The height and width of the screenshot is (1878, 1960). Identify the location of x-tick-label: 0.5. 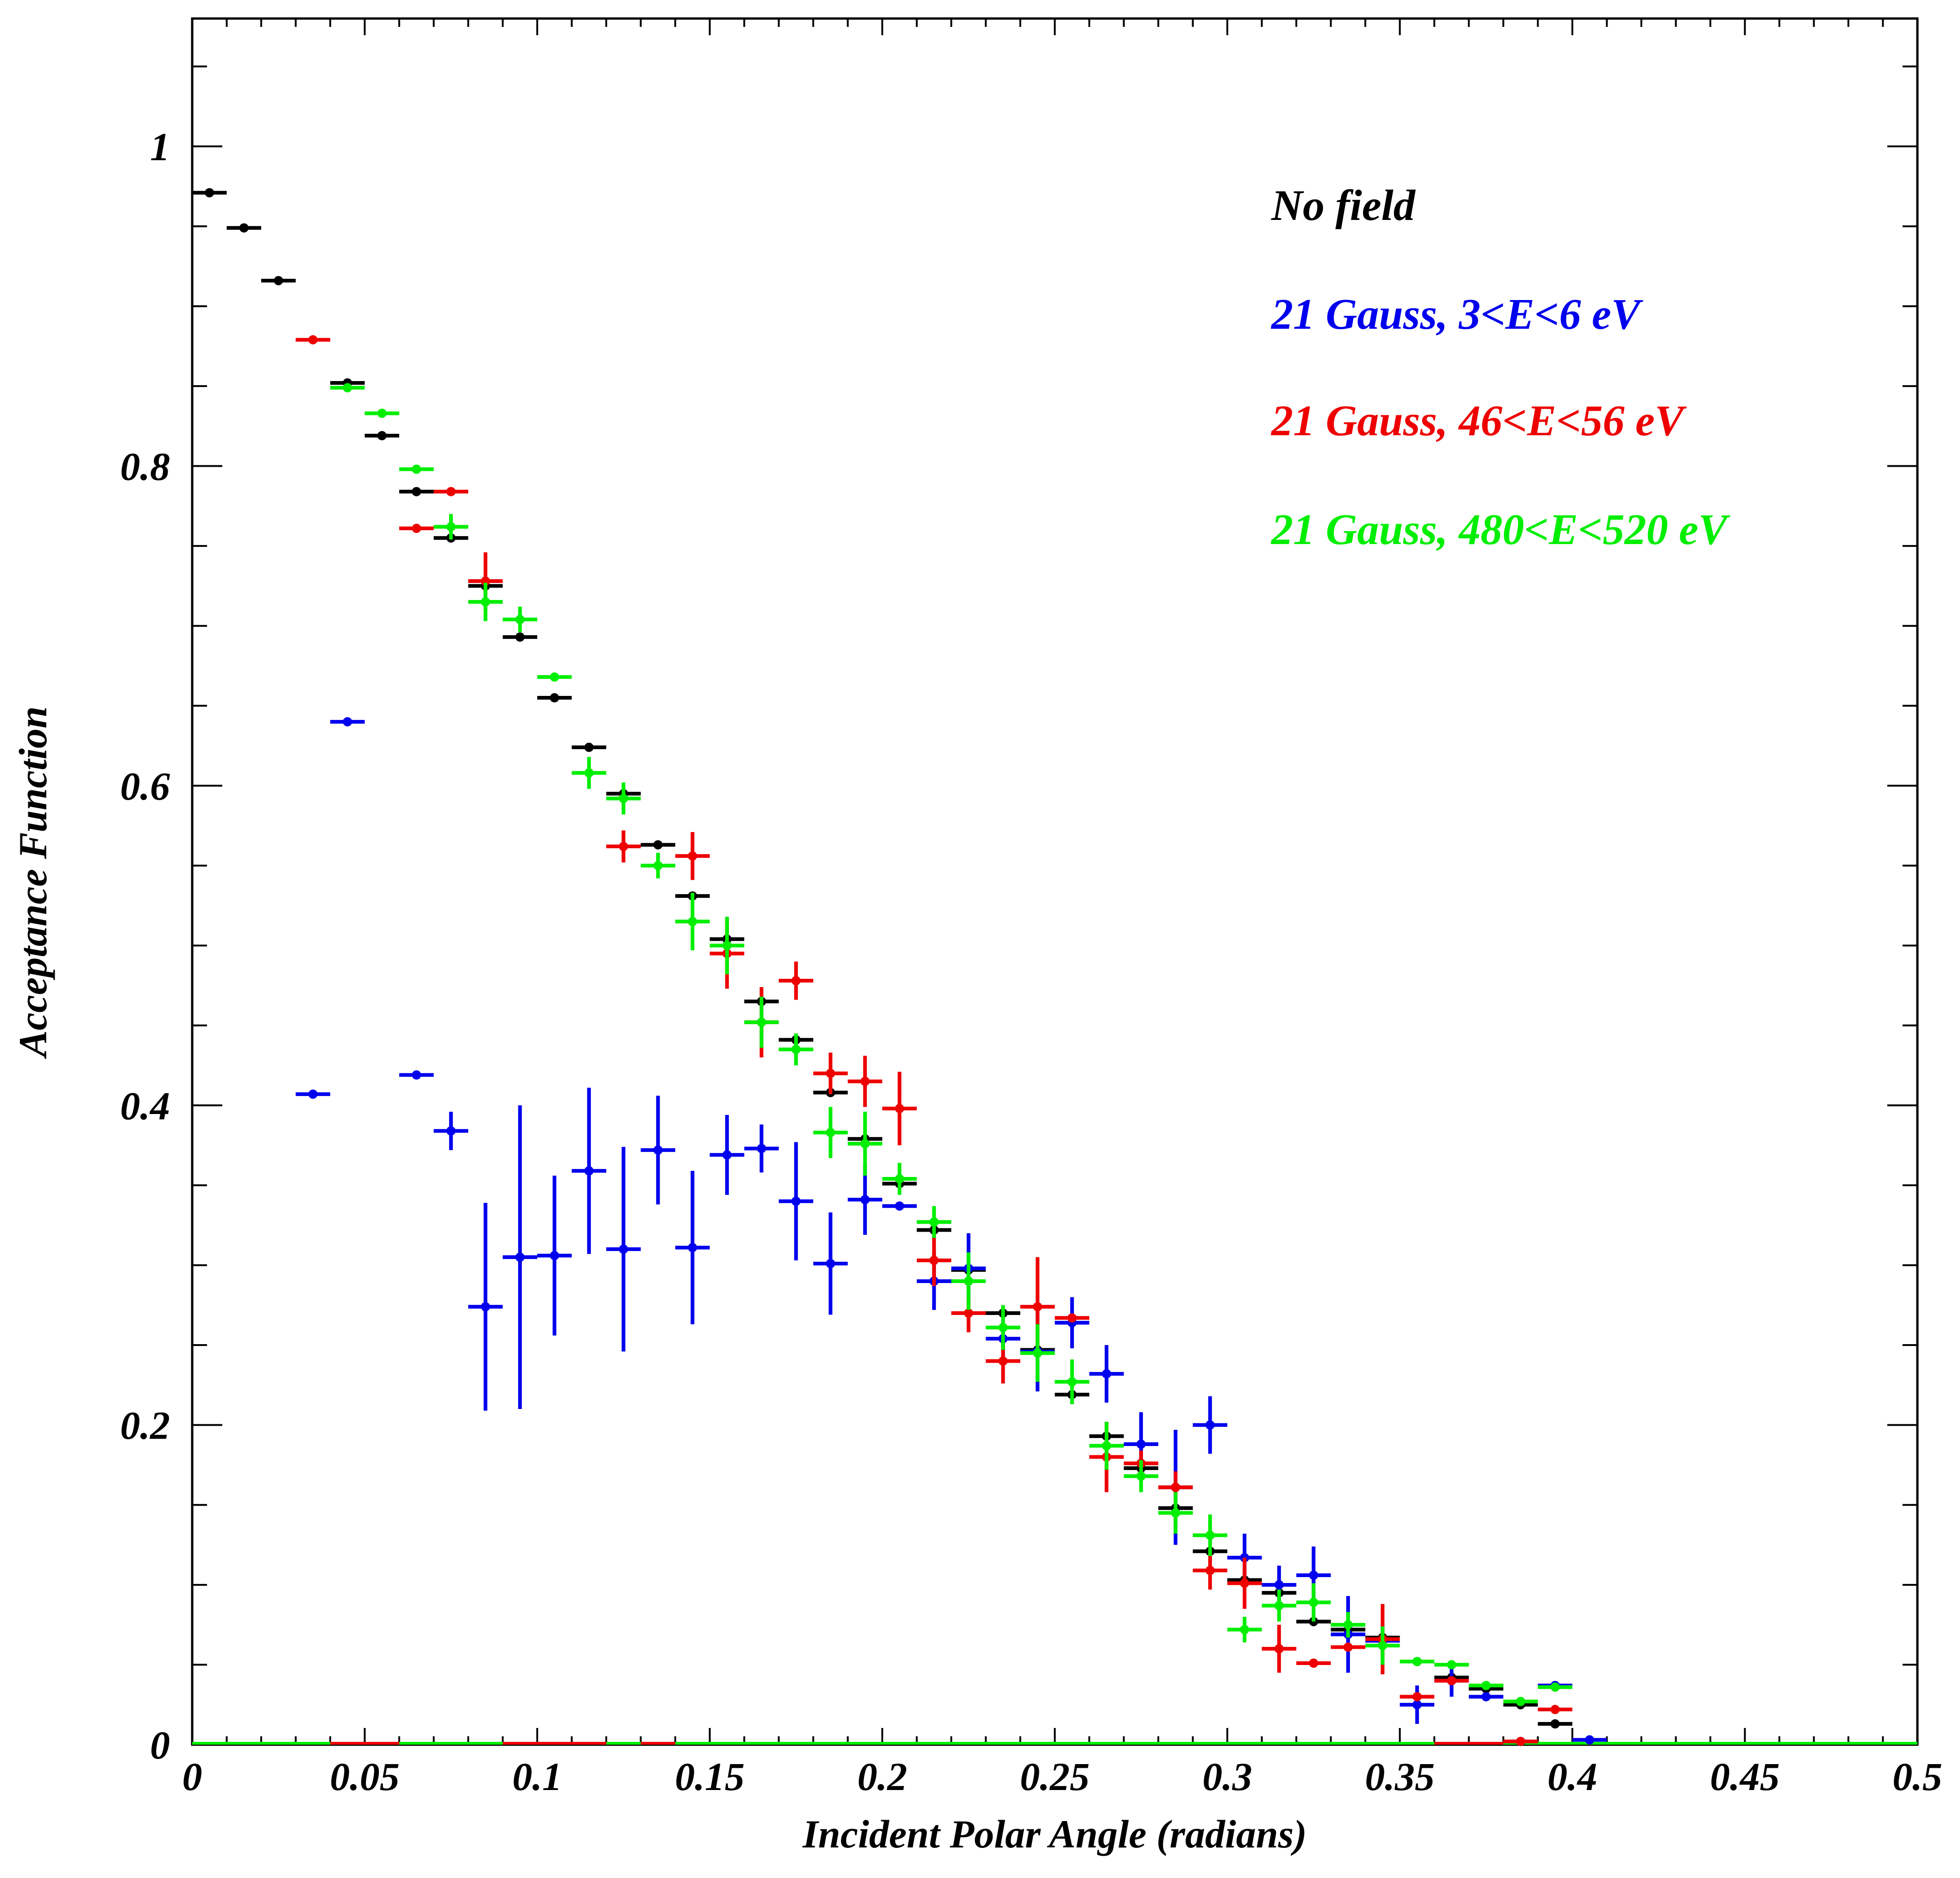
(1917, 1776).